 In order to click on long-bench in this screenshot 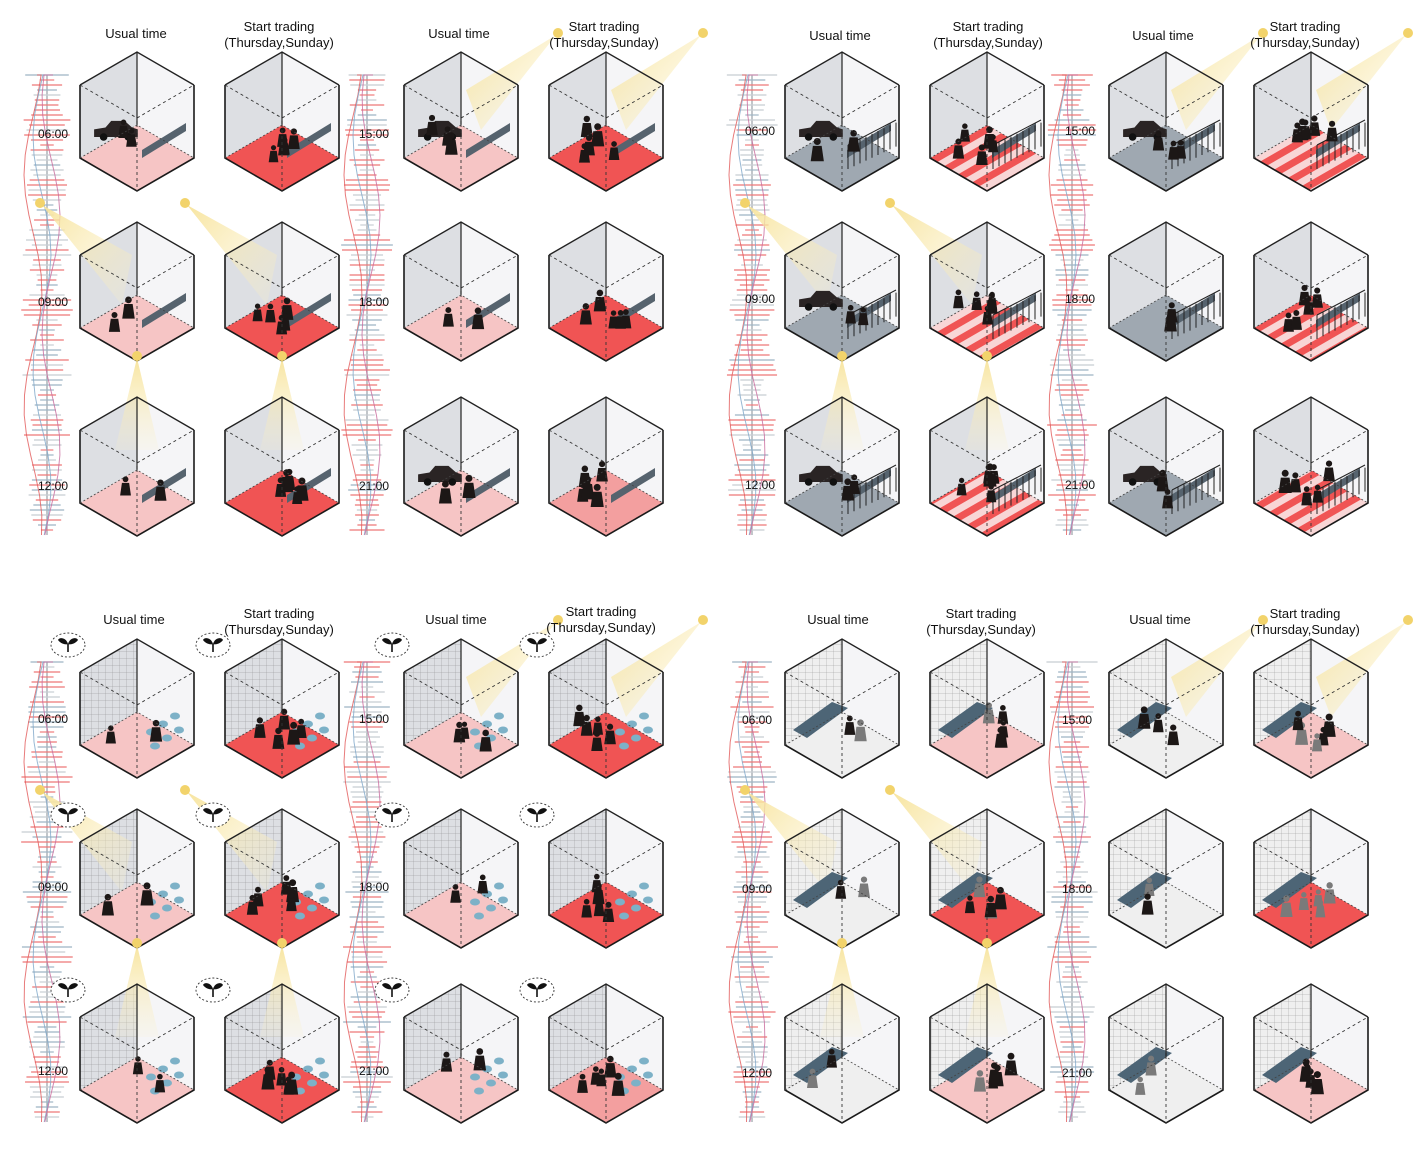, I will do `click(965, 720)`.